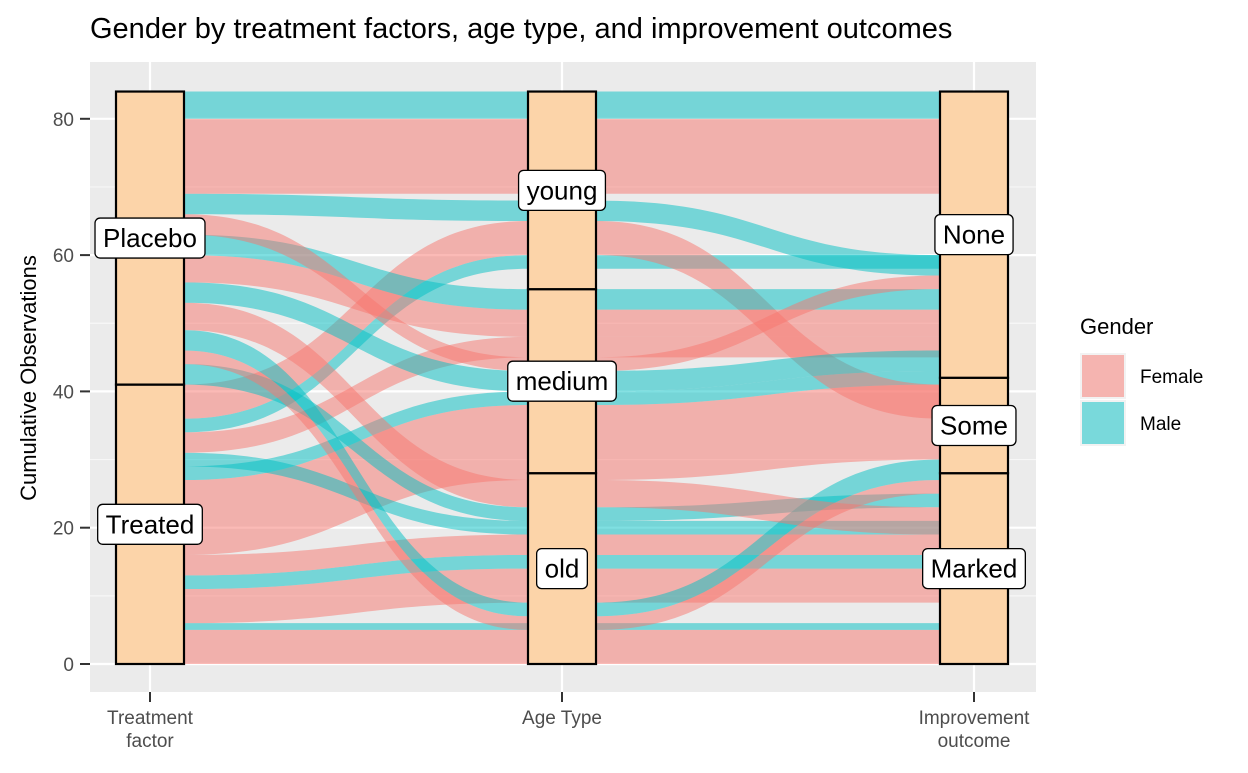 The width and height of the screenshot is (1248, 773). I want to click on stratum-label-text: old, so click(562, 569).